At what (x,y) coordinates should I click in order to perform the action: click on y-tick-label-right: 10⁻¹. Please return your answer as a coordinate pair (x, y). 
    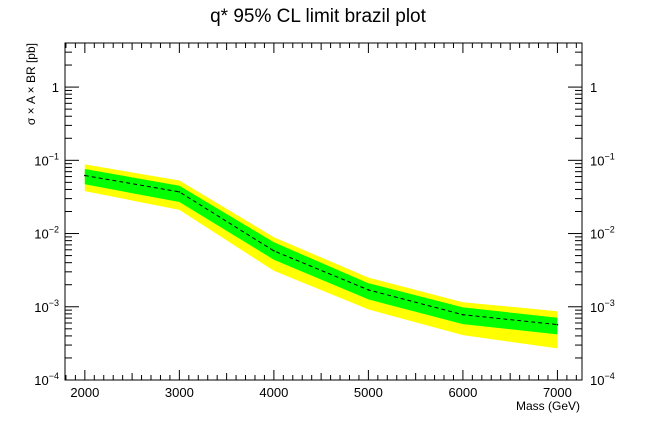
    Looking at the image, I should click on (602, 159).